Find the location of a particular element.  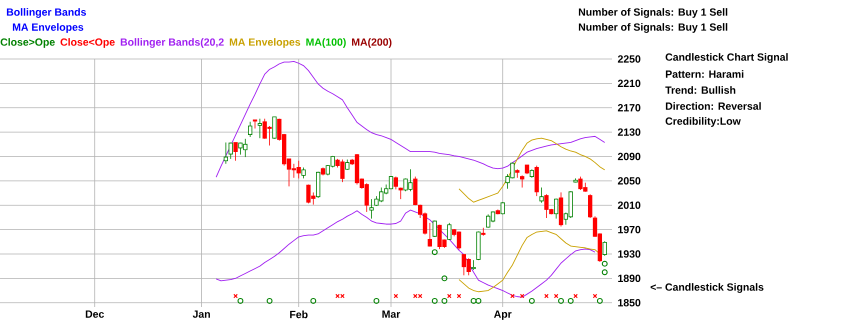

text: Close<Ope is located at coordinates (87, 43).